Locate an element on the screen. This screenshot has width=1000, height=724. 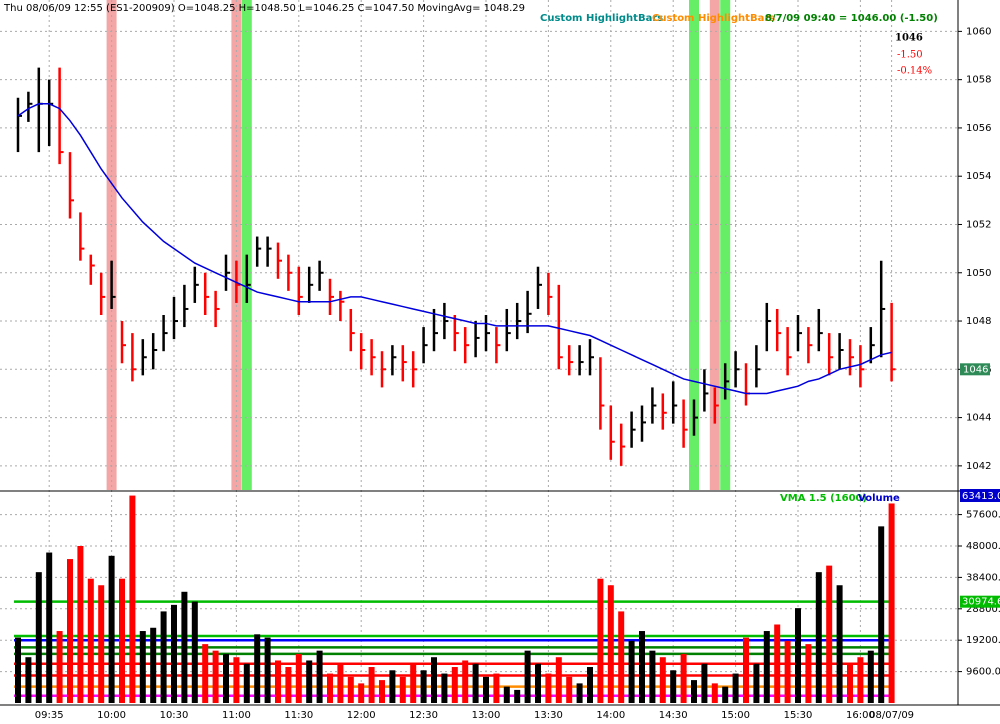
last-volume-box is located at coordinates (980, 495).